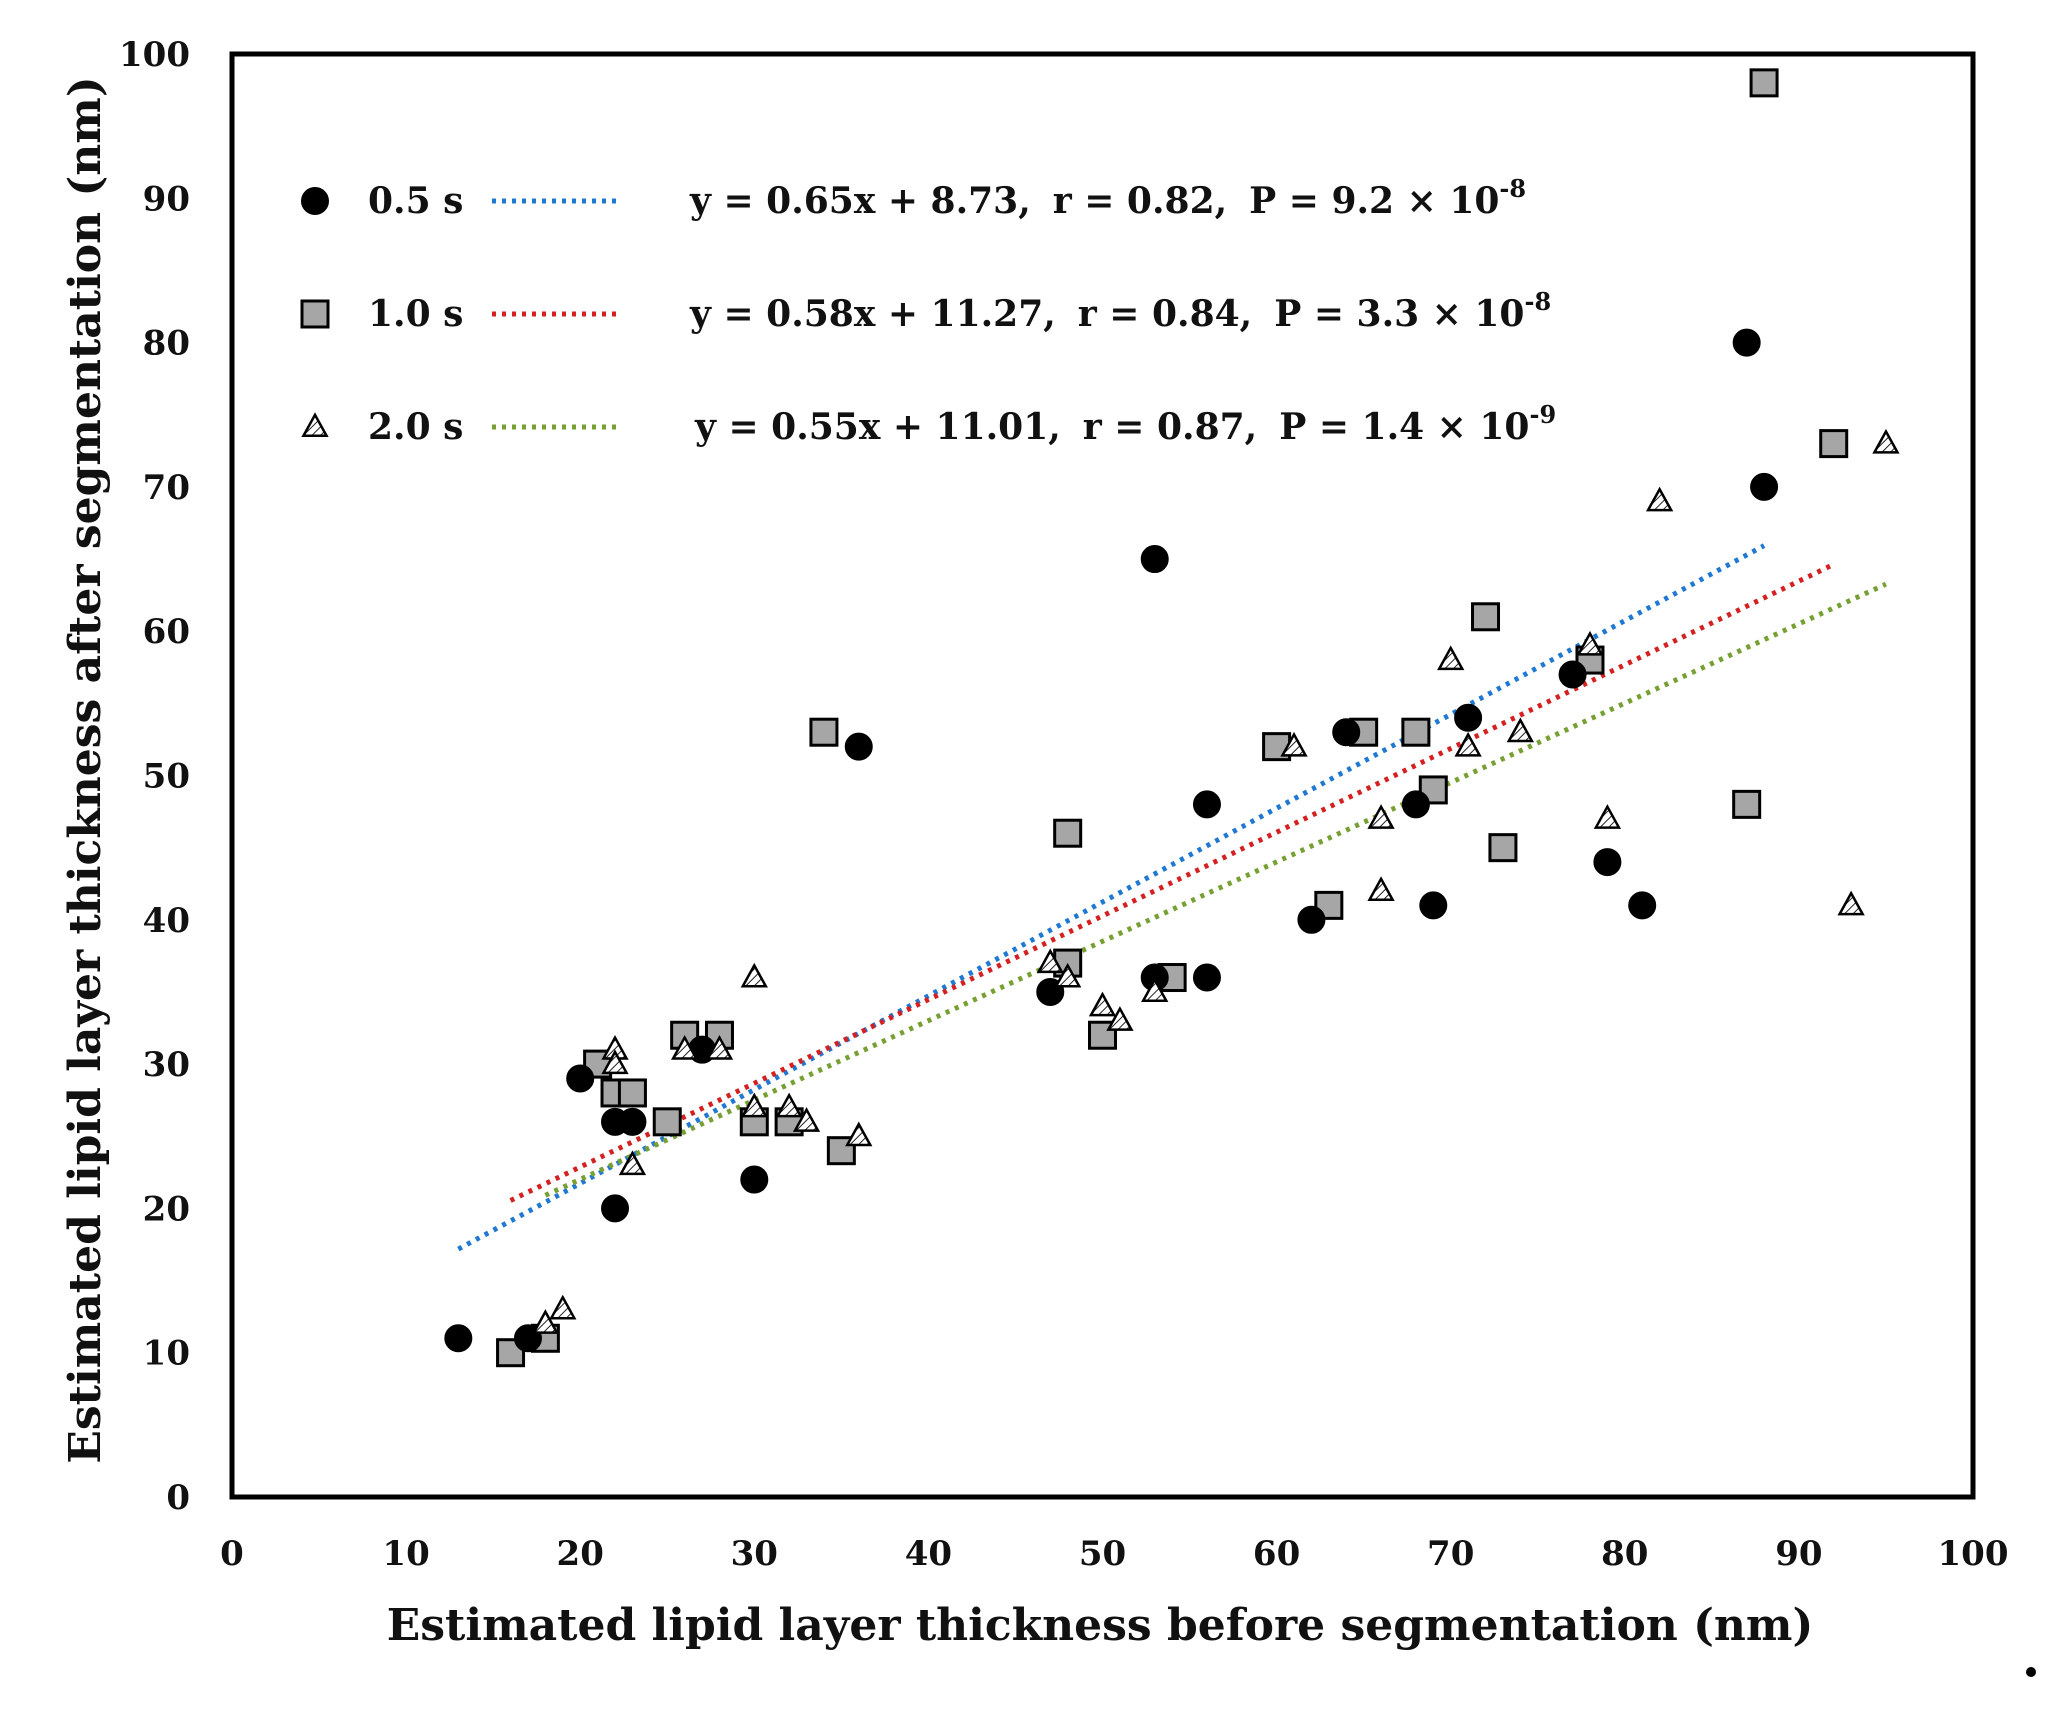 This screenshot has height=1726, width=2051. What do you see at coordinates (415, 427) in the screenshot?
I see `legend-label: 2.0 s` at bounding box center [415, 427].